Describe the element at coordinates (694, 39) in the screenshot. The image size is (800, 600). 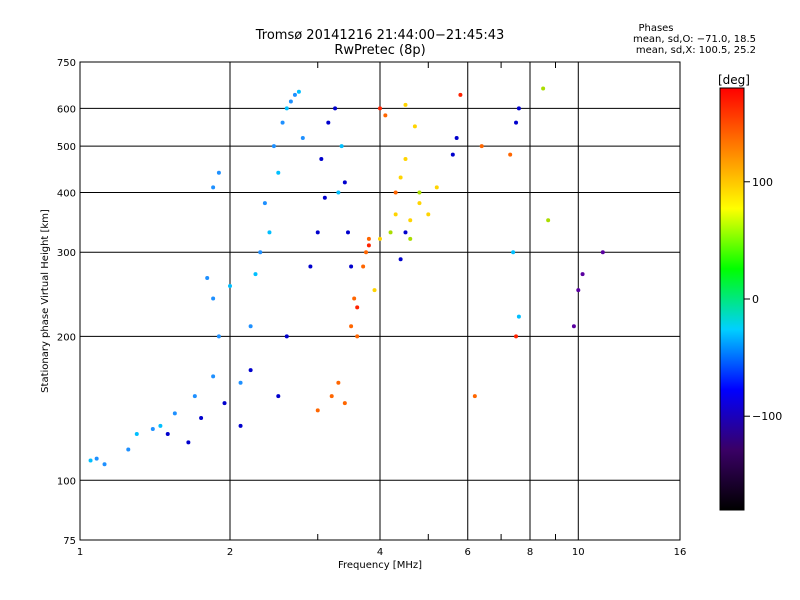
I see `phases-o-line: mean, sd,O: −71.0, 18.5` at that location.